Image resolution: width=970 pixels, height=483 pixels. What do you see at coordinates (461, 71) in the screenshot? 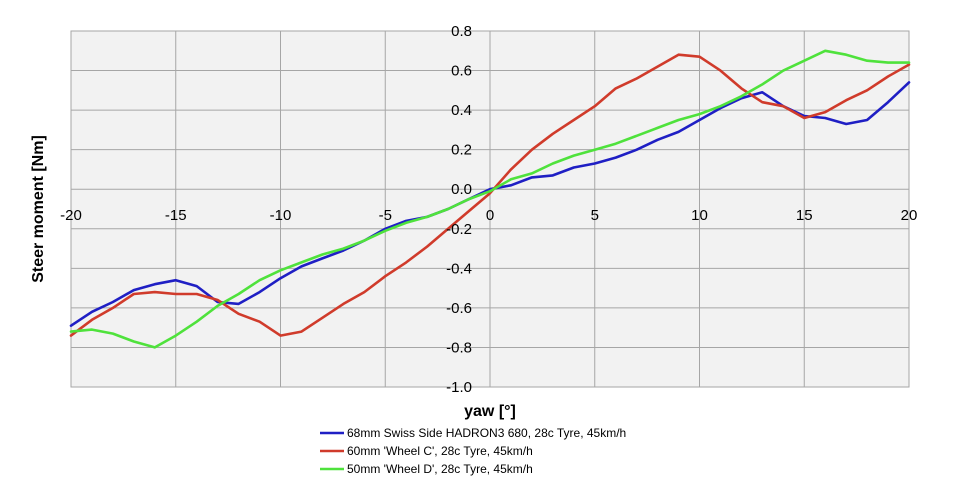
I see `y-tick-label: 0.6` at bounding box center [461, 71].